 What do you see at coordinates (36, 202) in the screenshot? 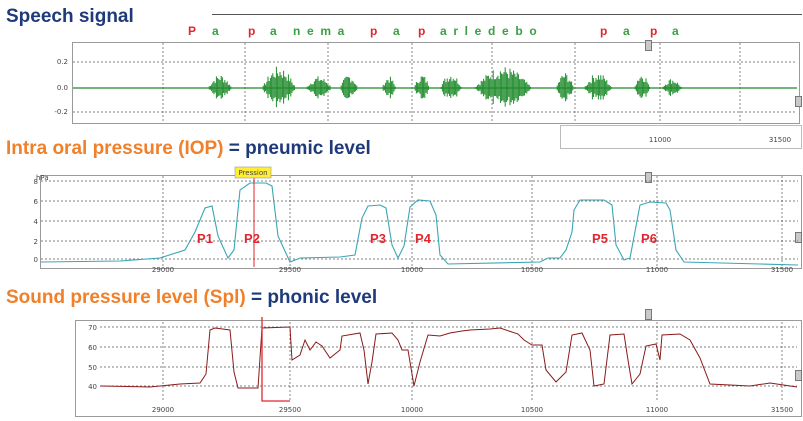
I see `iop-y-tick: 6` at bounding box center [36, 202].